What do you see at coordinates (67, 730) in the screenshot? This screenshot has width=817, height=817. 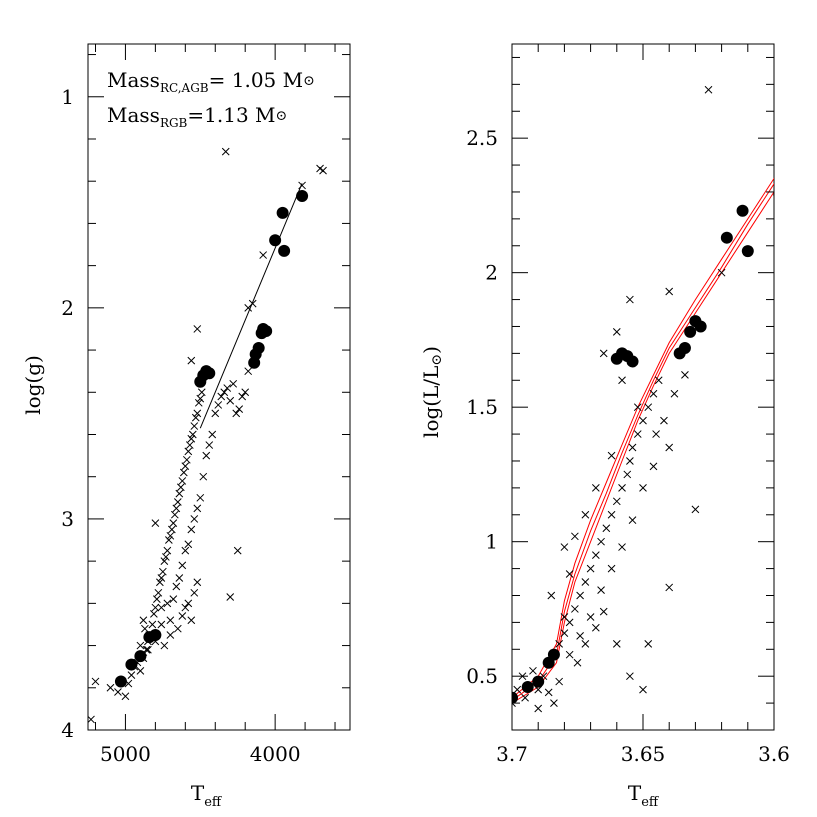 I see `y-tick-label: 4` at bounding box center [67, 730].